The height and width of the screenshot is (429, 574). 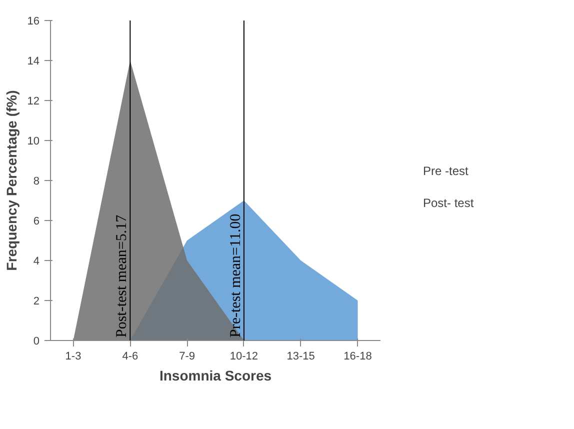 I want to click on x-tick-label: 1-3, so click(x=73, y=356).